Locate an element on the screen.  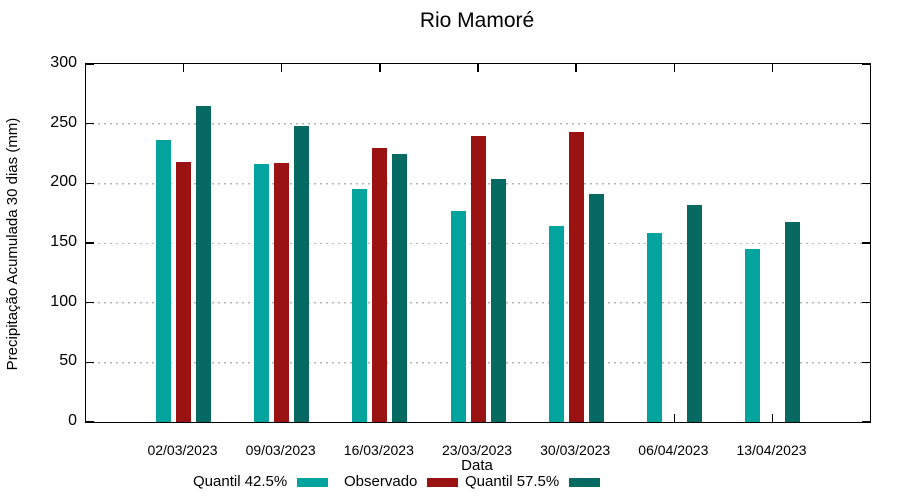
x-tick-label: 30/03/2023 is located at coordinates (575, 450).